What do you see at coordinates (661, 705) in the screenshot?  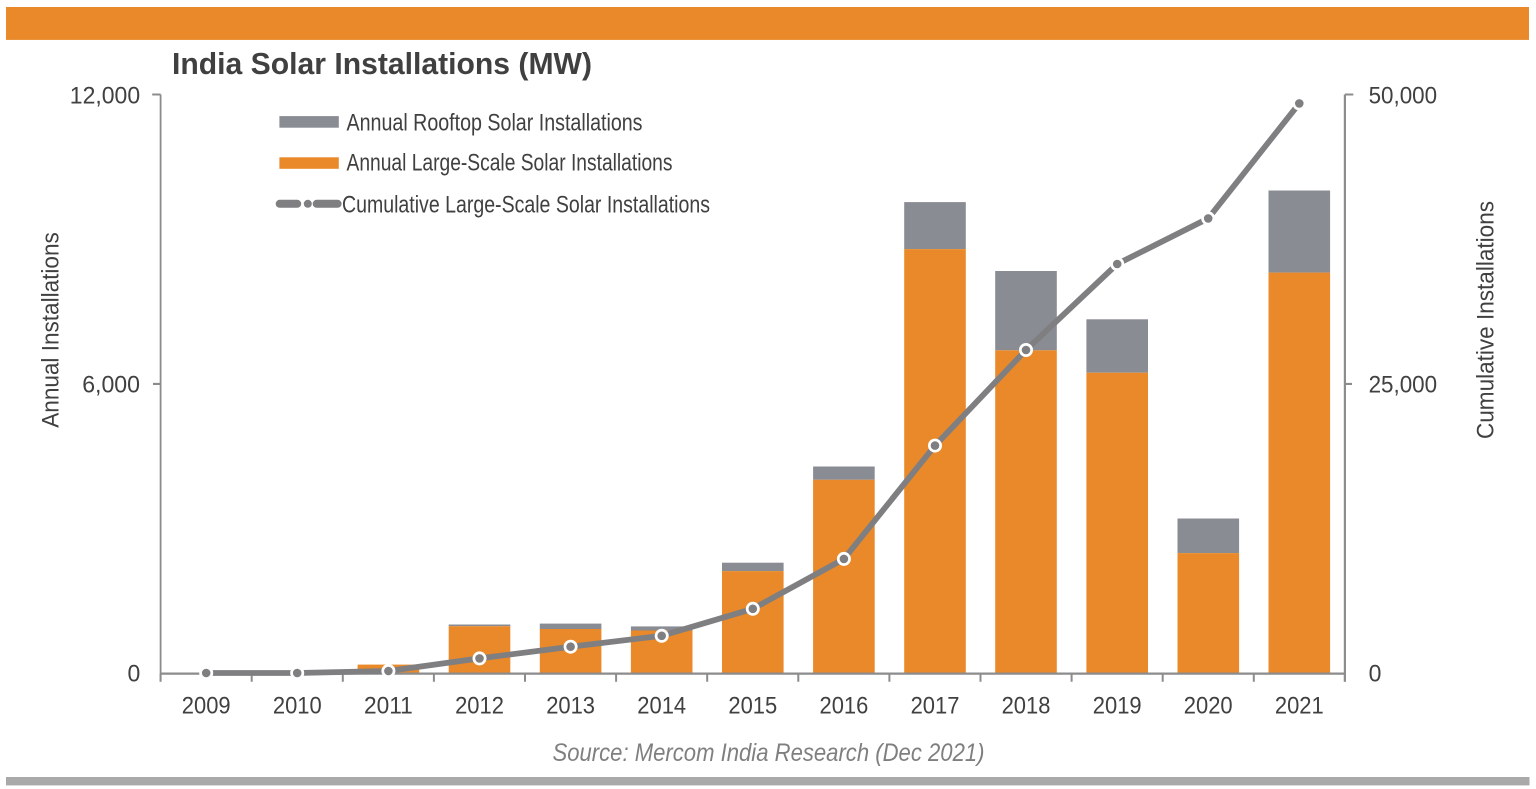 I see `svg-text: 2014` at bounding box center [661, 705].